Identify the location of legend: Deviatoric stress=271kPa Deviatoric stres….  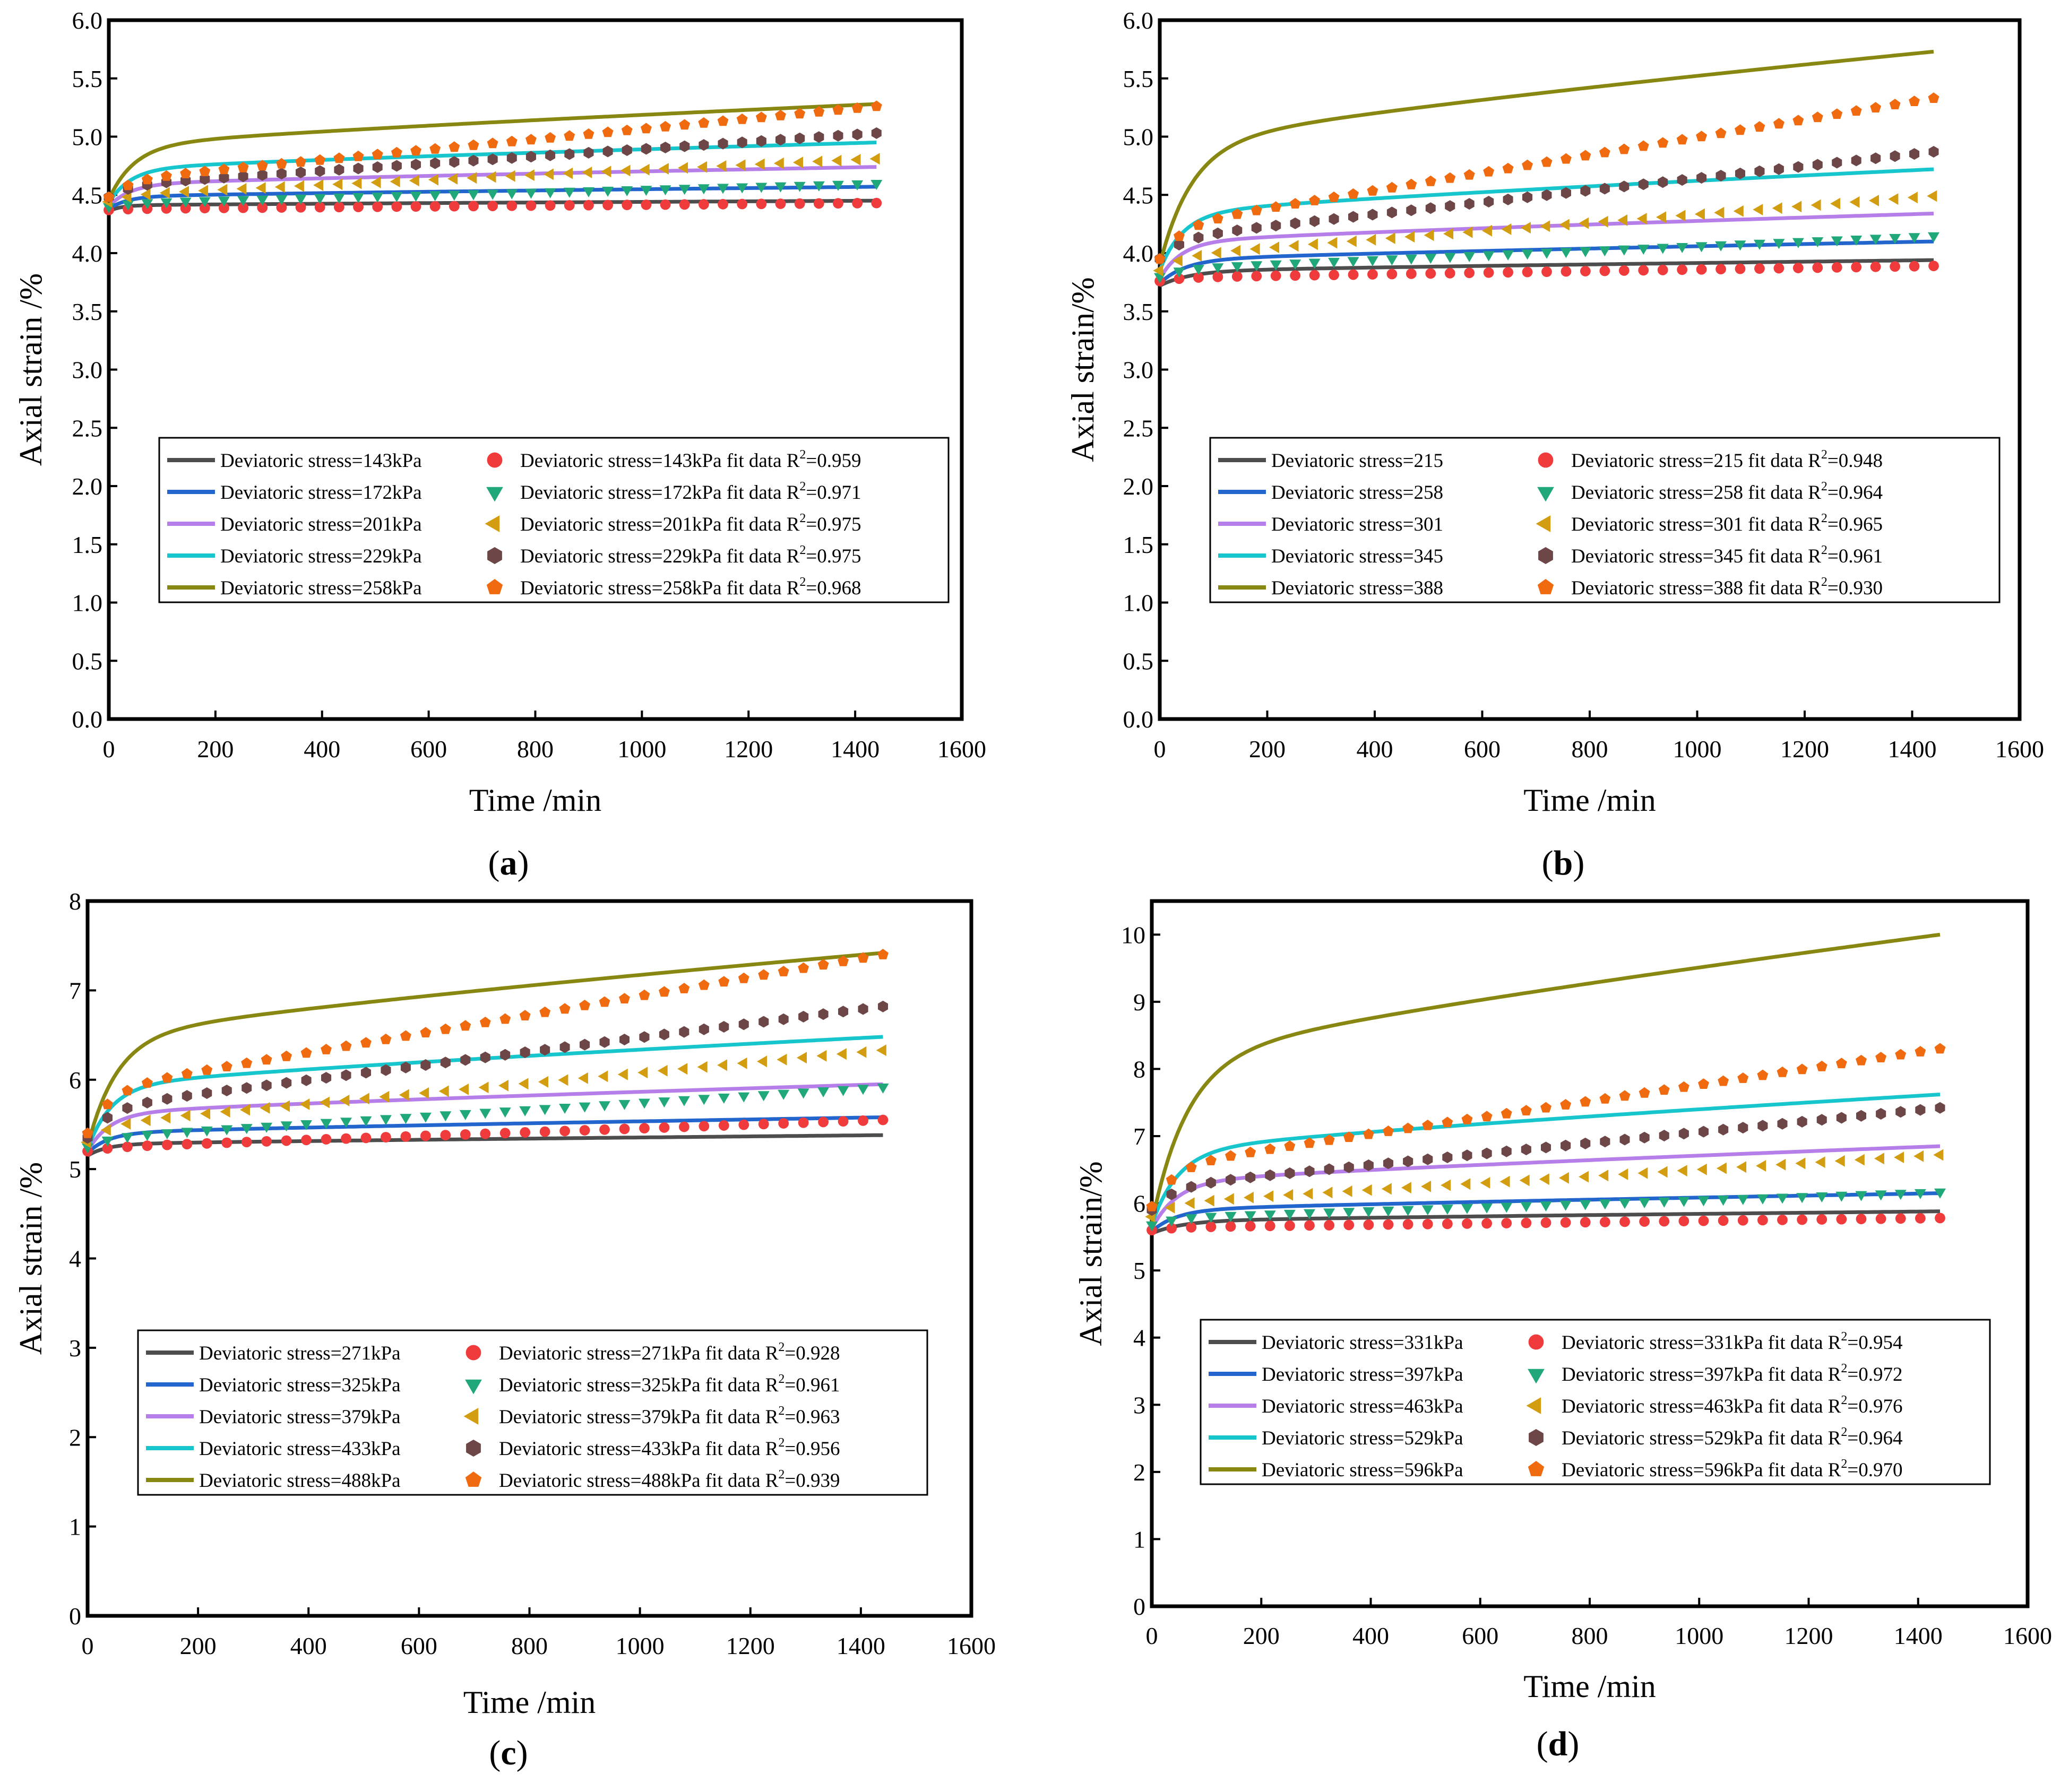
(532, 1412).